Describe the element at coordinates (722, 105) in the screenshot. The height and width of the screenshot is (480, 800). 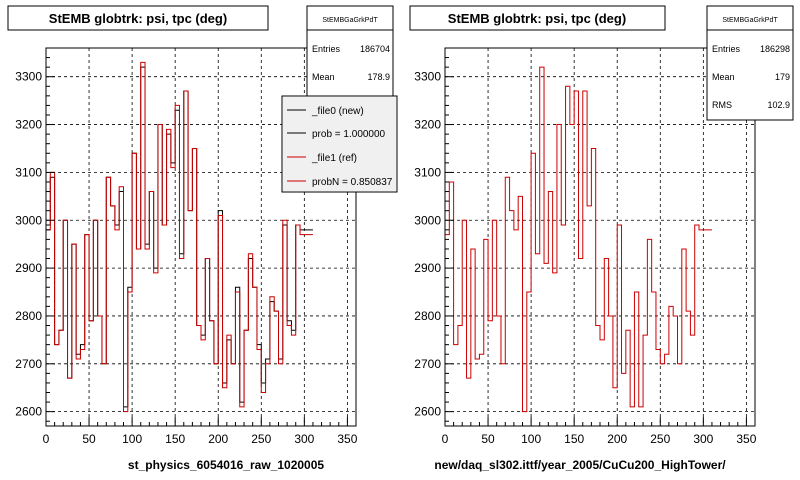
I see `right-stats-rms-label: RMS` at that location.